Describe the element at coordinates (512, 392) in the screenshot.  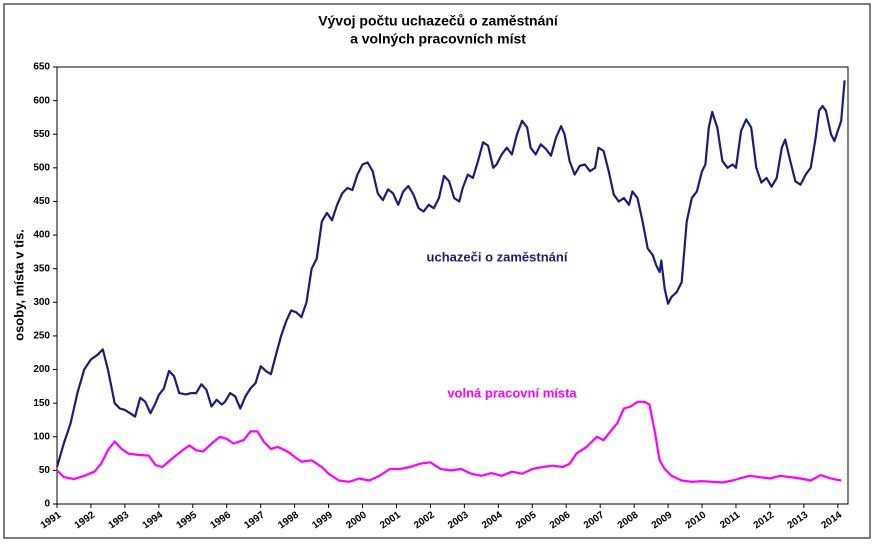
I see `series-label: volná pracovní místa` at that location.